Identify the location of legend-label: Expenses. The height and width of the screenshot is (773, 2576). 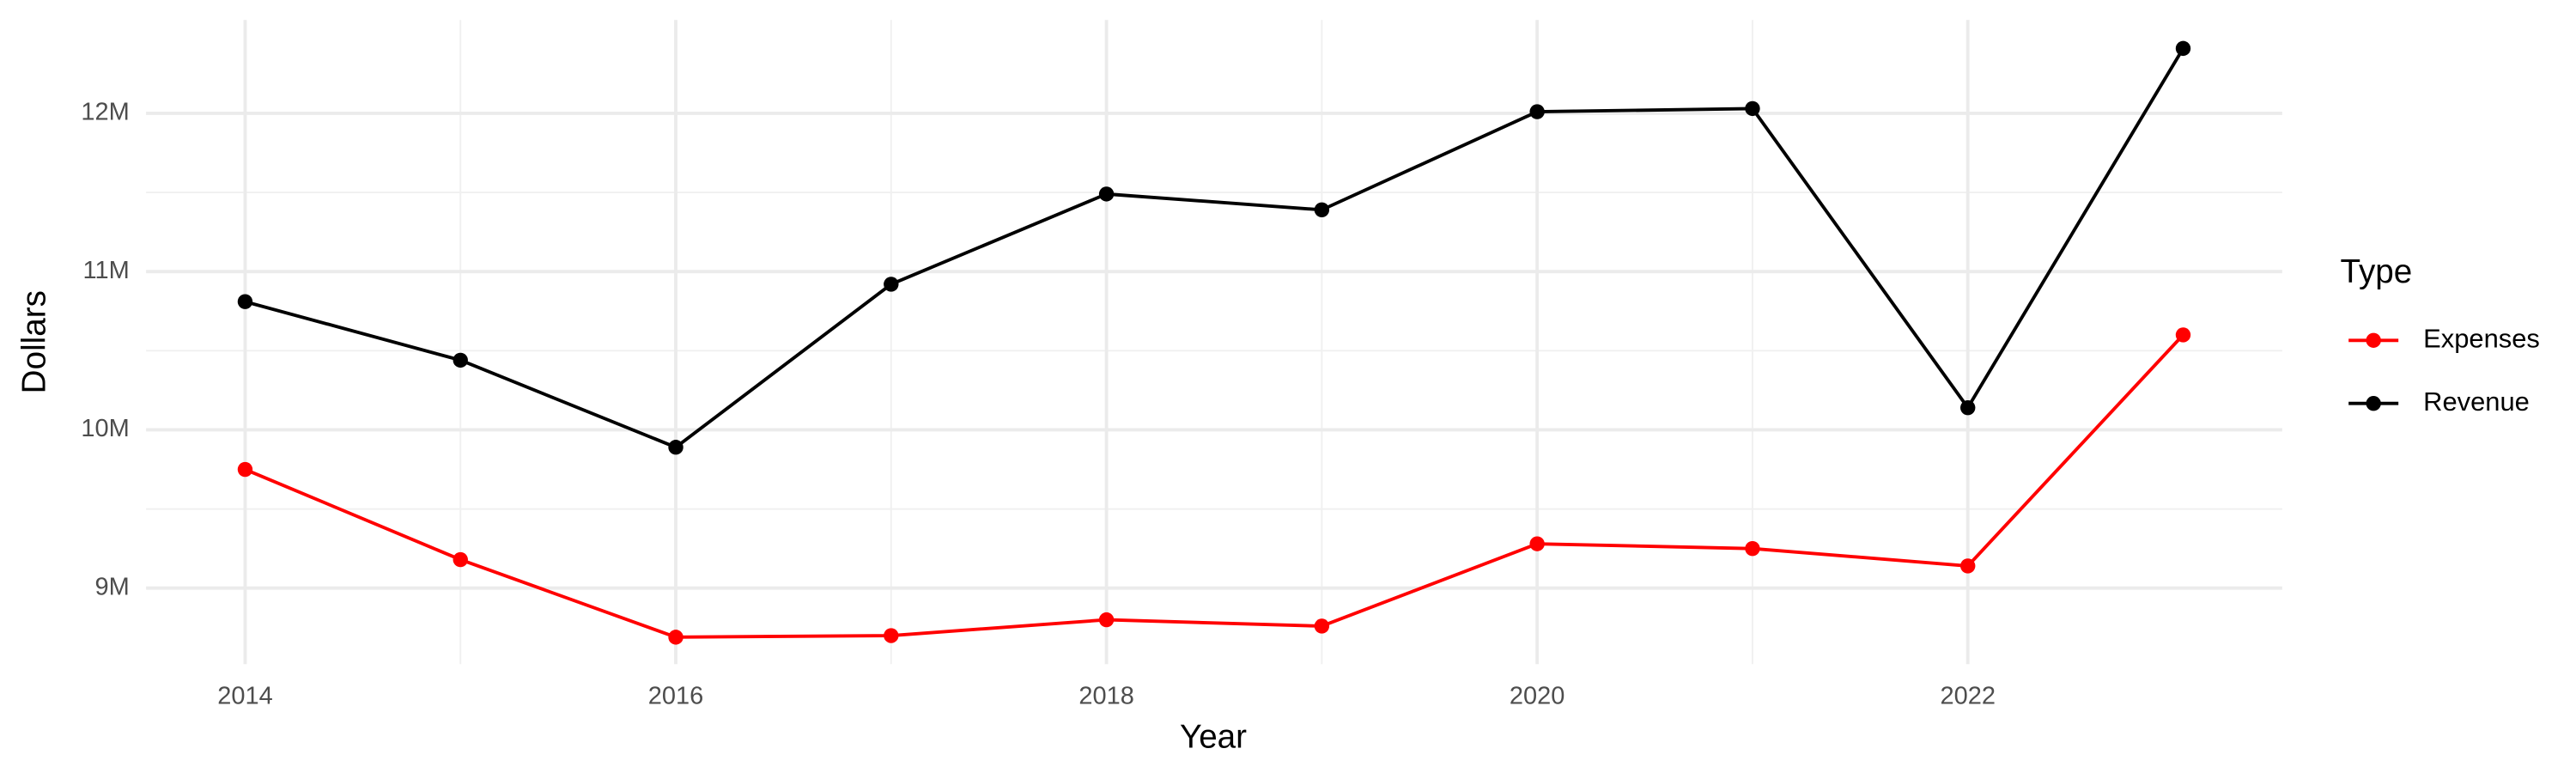
(2481, 338).